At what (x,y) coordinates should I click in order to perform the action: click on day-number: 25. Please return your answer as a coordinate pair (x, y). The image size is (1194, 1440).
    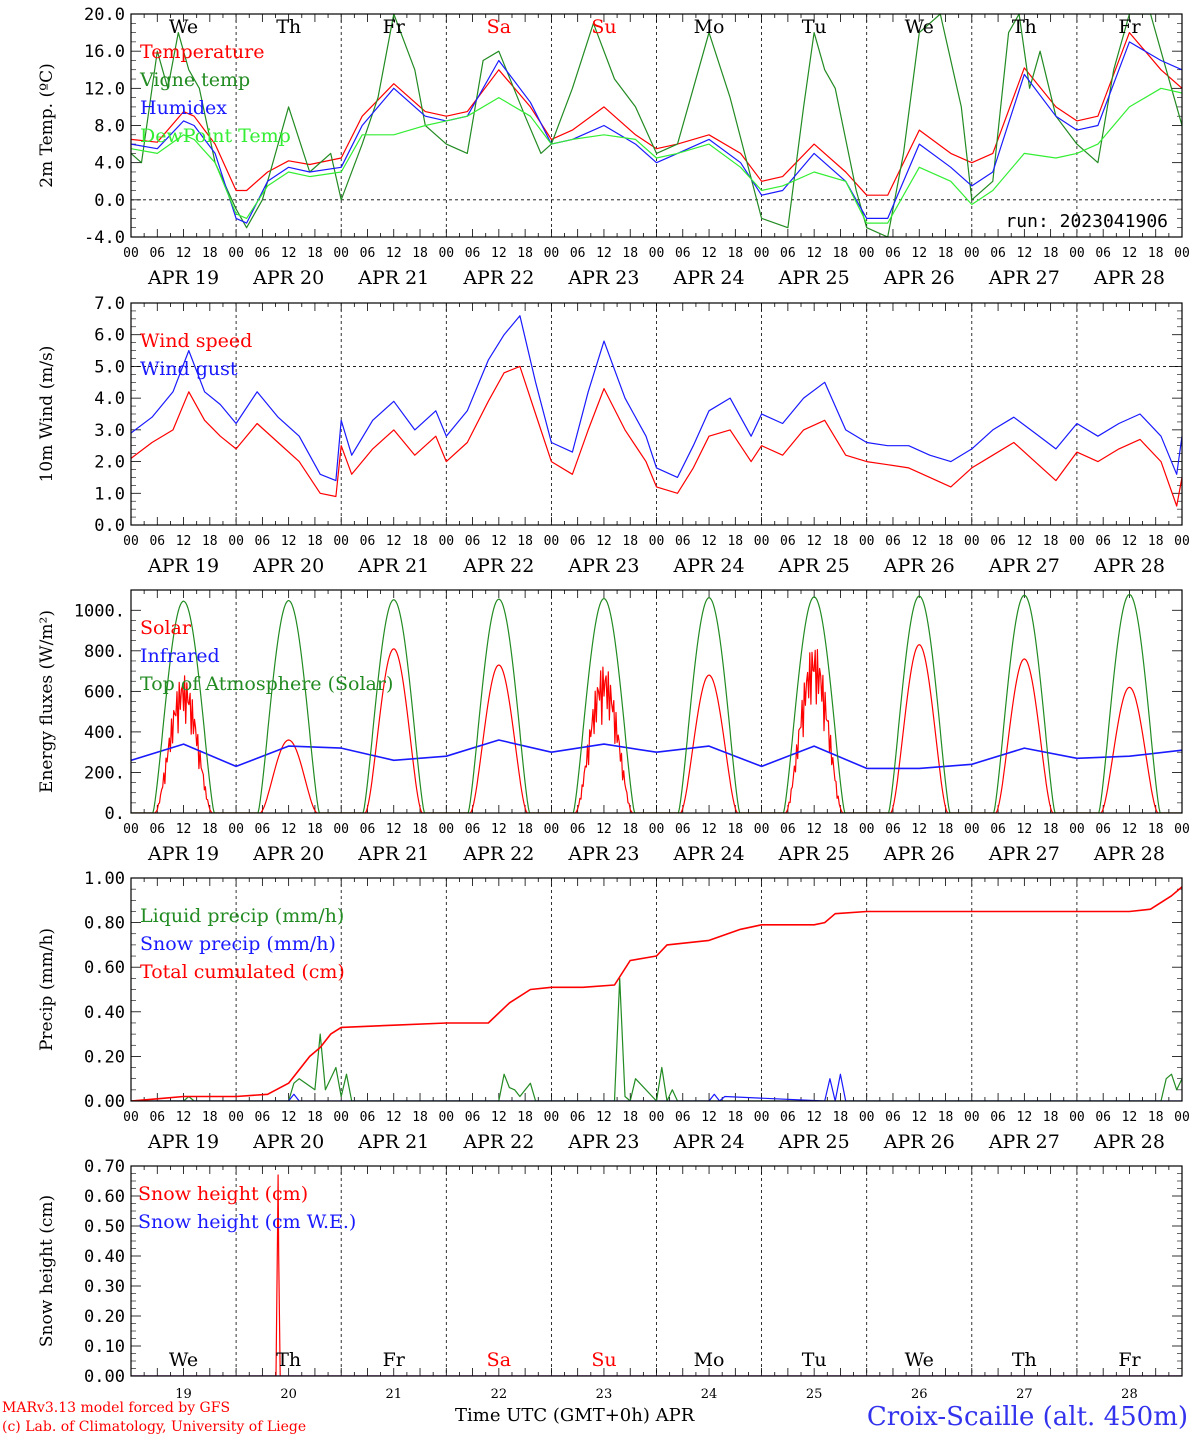
    Looking at the image, I should click on (814, 1394).